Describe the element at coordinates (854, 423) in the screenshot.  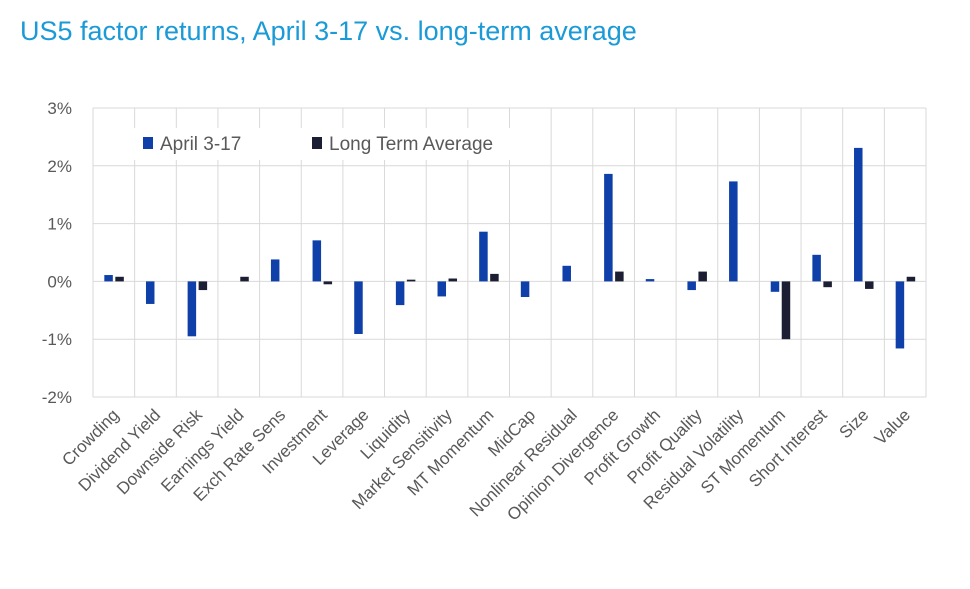
I see `x-tick-label: Size` at that location.